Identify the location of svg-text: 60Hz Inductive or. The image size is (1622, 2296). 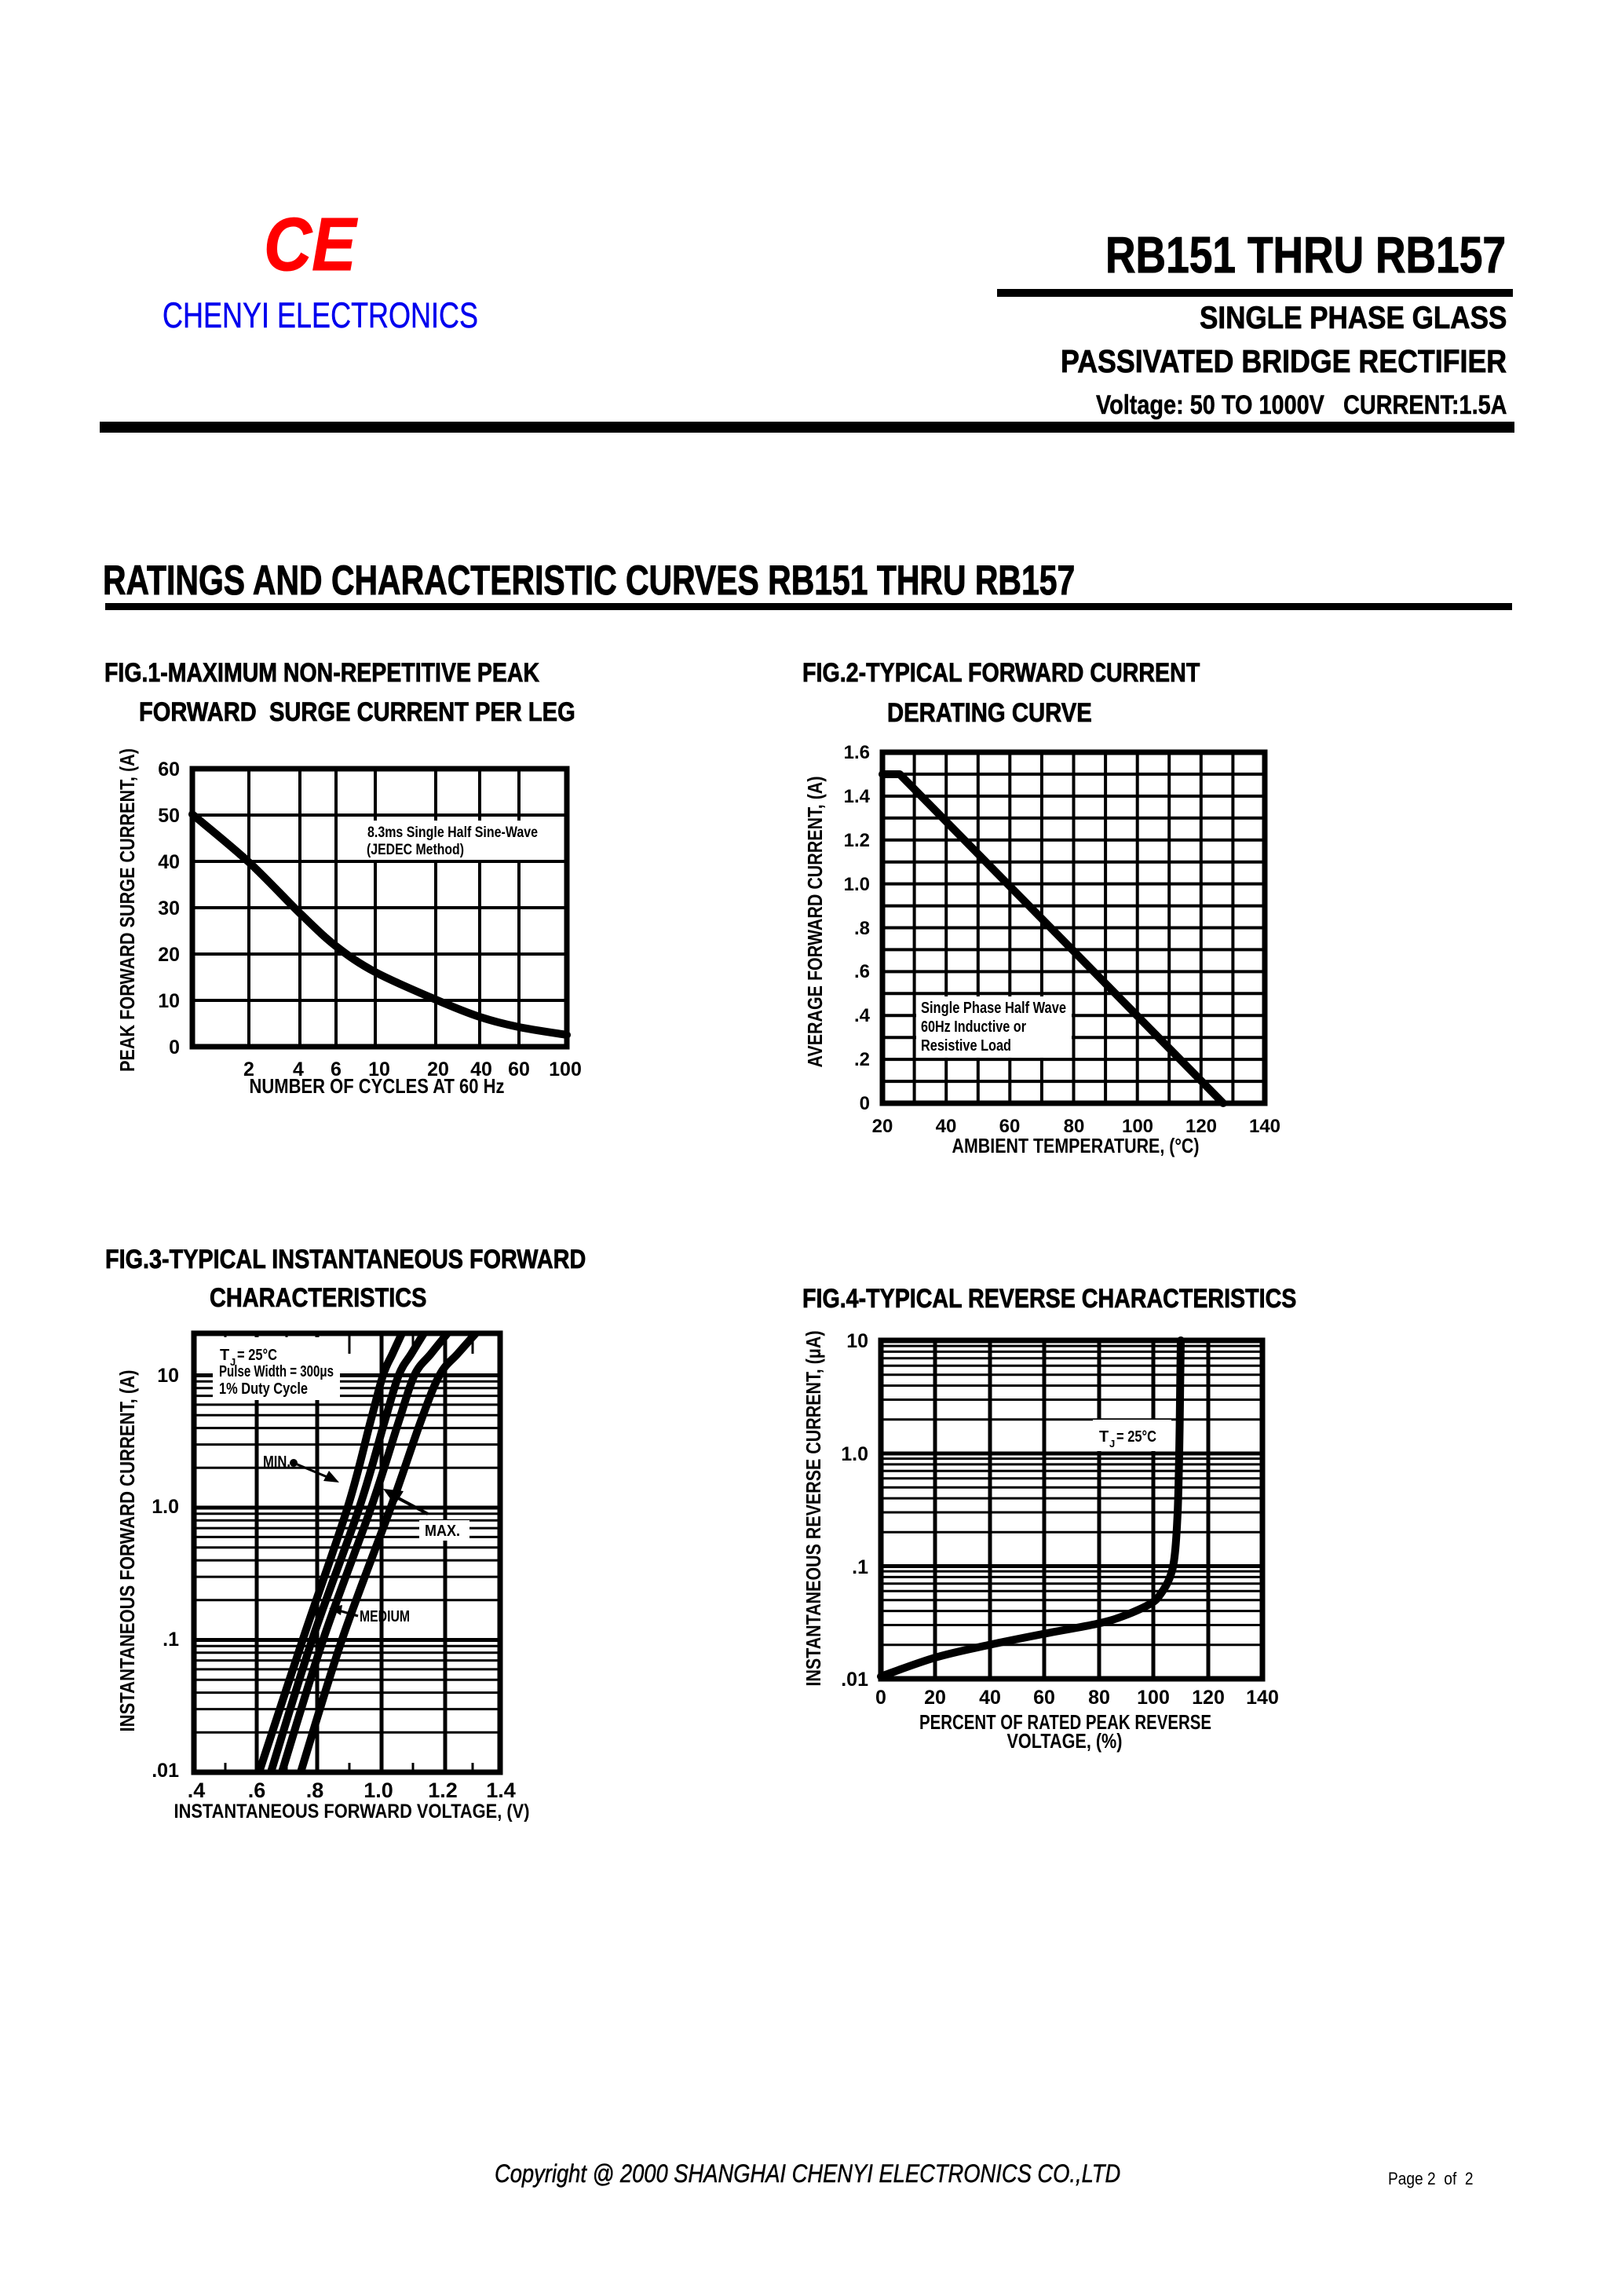
(973, 1027).